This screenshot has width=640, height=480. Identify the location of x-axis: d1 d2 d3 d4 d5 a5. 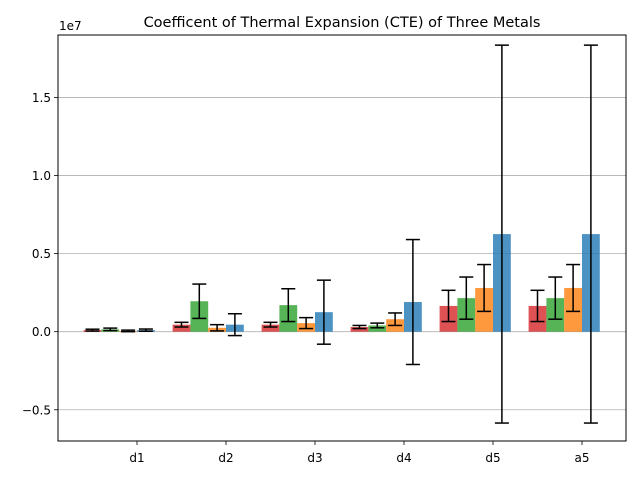
(359, 453).